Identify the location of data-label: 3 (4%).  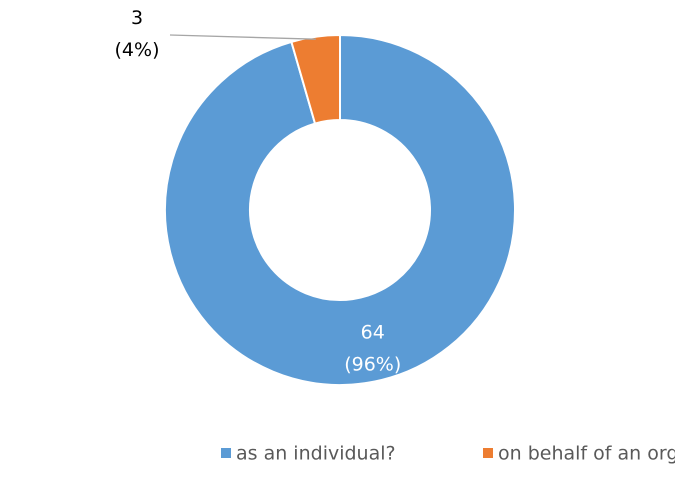
(137, 34).